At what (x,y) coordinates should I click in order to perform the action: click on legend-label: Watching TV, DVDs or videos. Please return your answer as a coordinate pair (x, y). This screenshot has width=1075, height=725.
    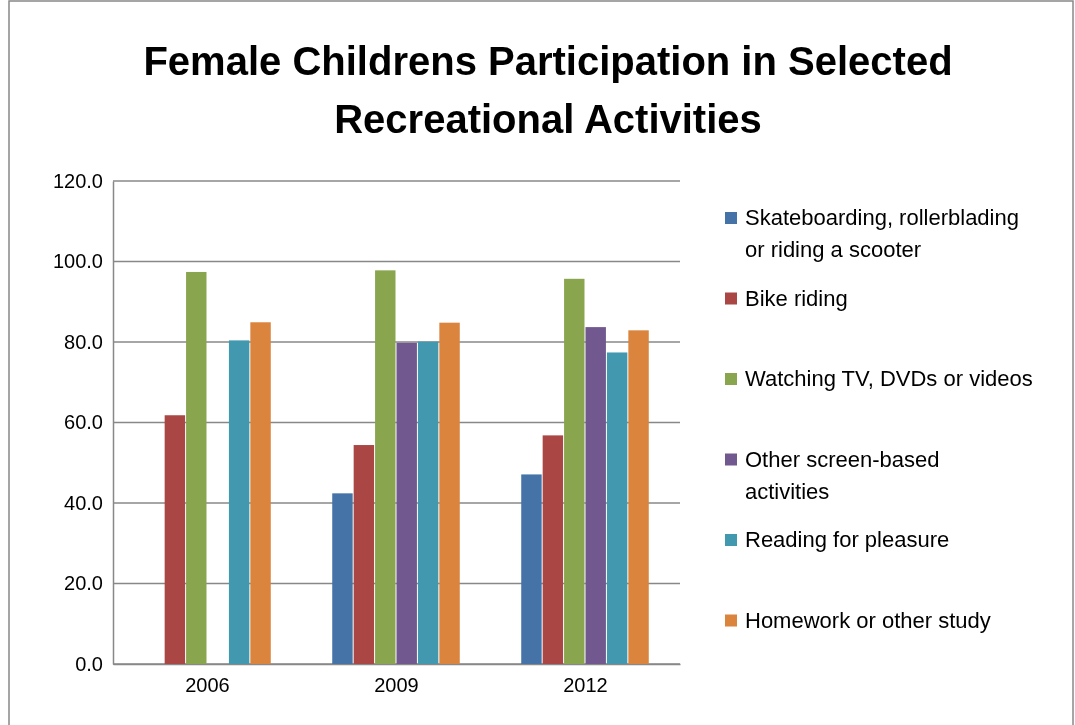
    Looking at the image, I should click on (889, 378).